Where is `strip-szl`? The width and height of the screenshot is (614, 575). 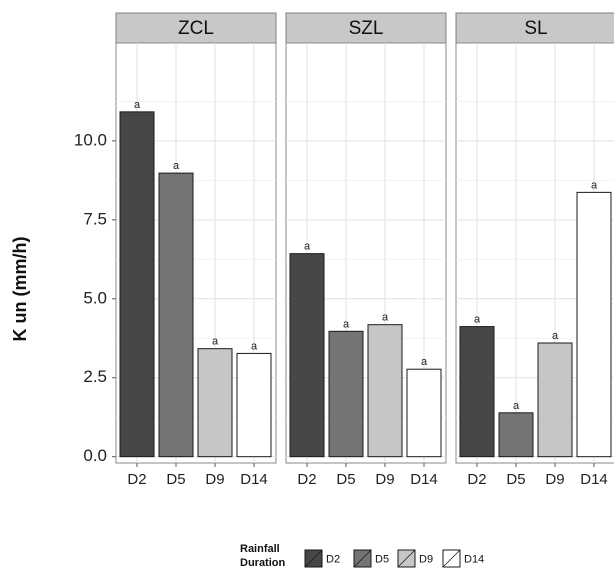
strip-szl is located at coordinates (366, 28).